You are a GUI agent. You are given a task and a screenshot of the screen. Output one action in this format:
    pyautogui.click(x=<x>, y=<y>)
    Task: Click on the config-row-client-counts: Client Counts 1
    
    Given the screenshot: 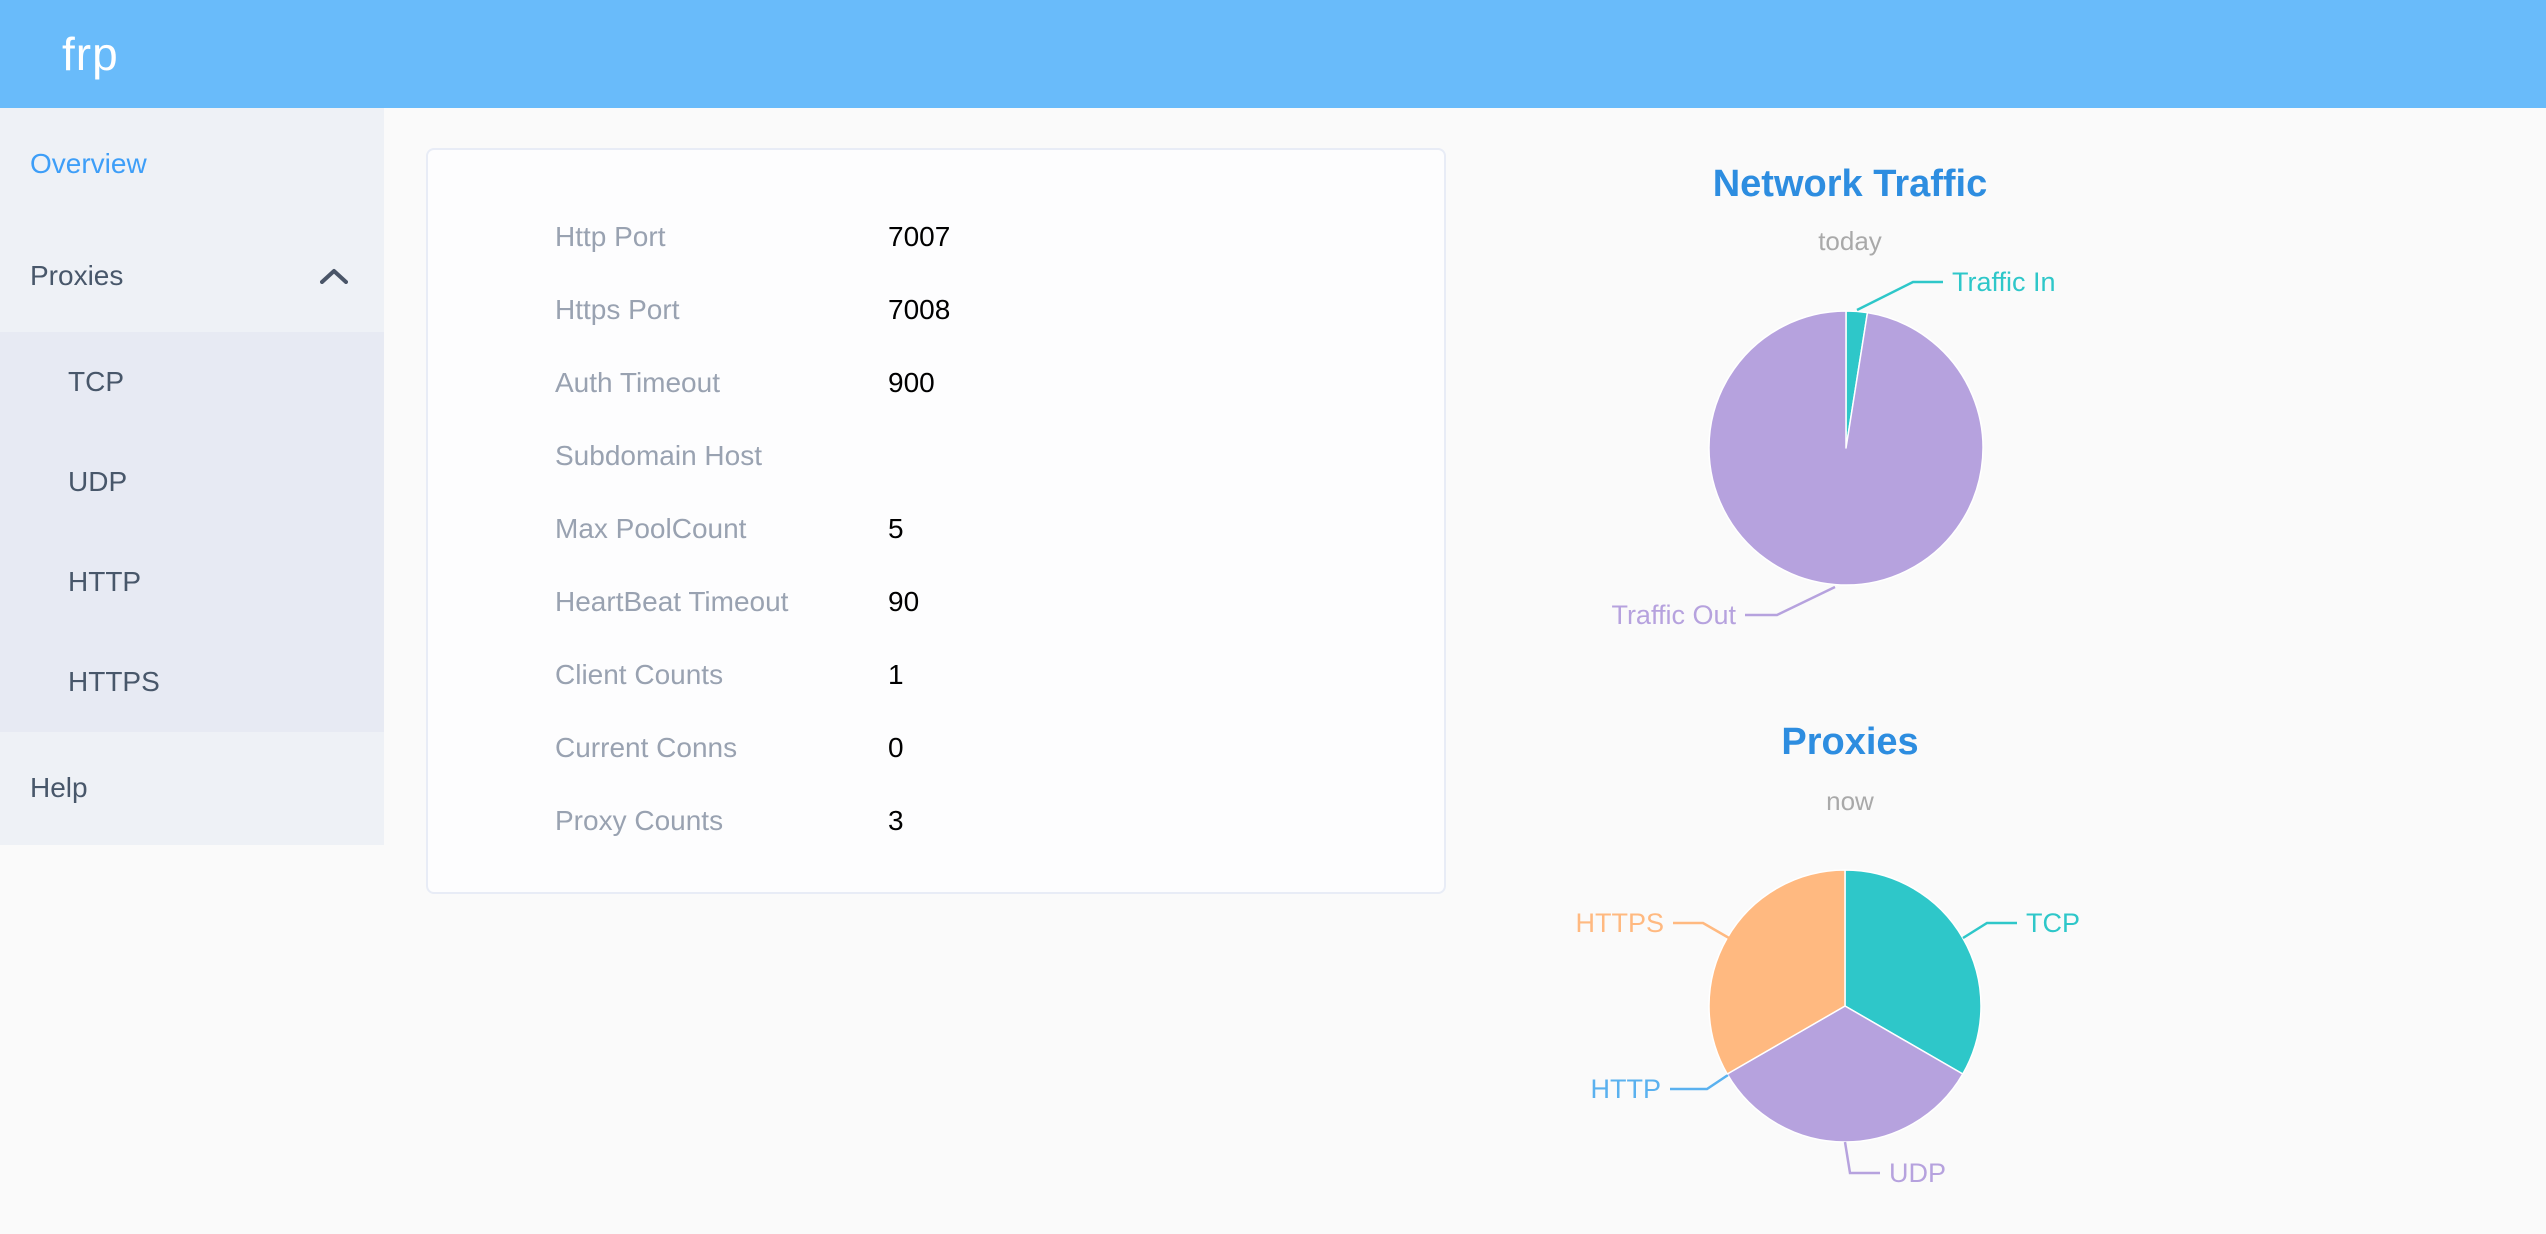 What is the action you would take?
    pyautogui.click(x=936, y=674)
    